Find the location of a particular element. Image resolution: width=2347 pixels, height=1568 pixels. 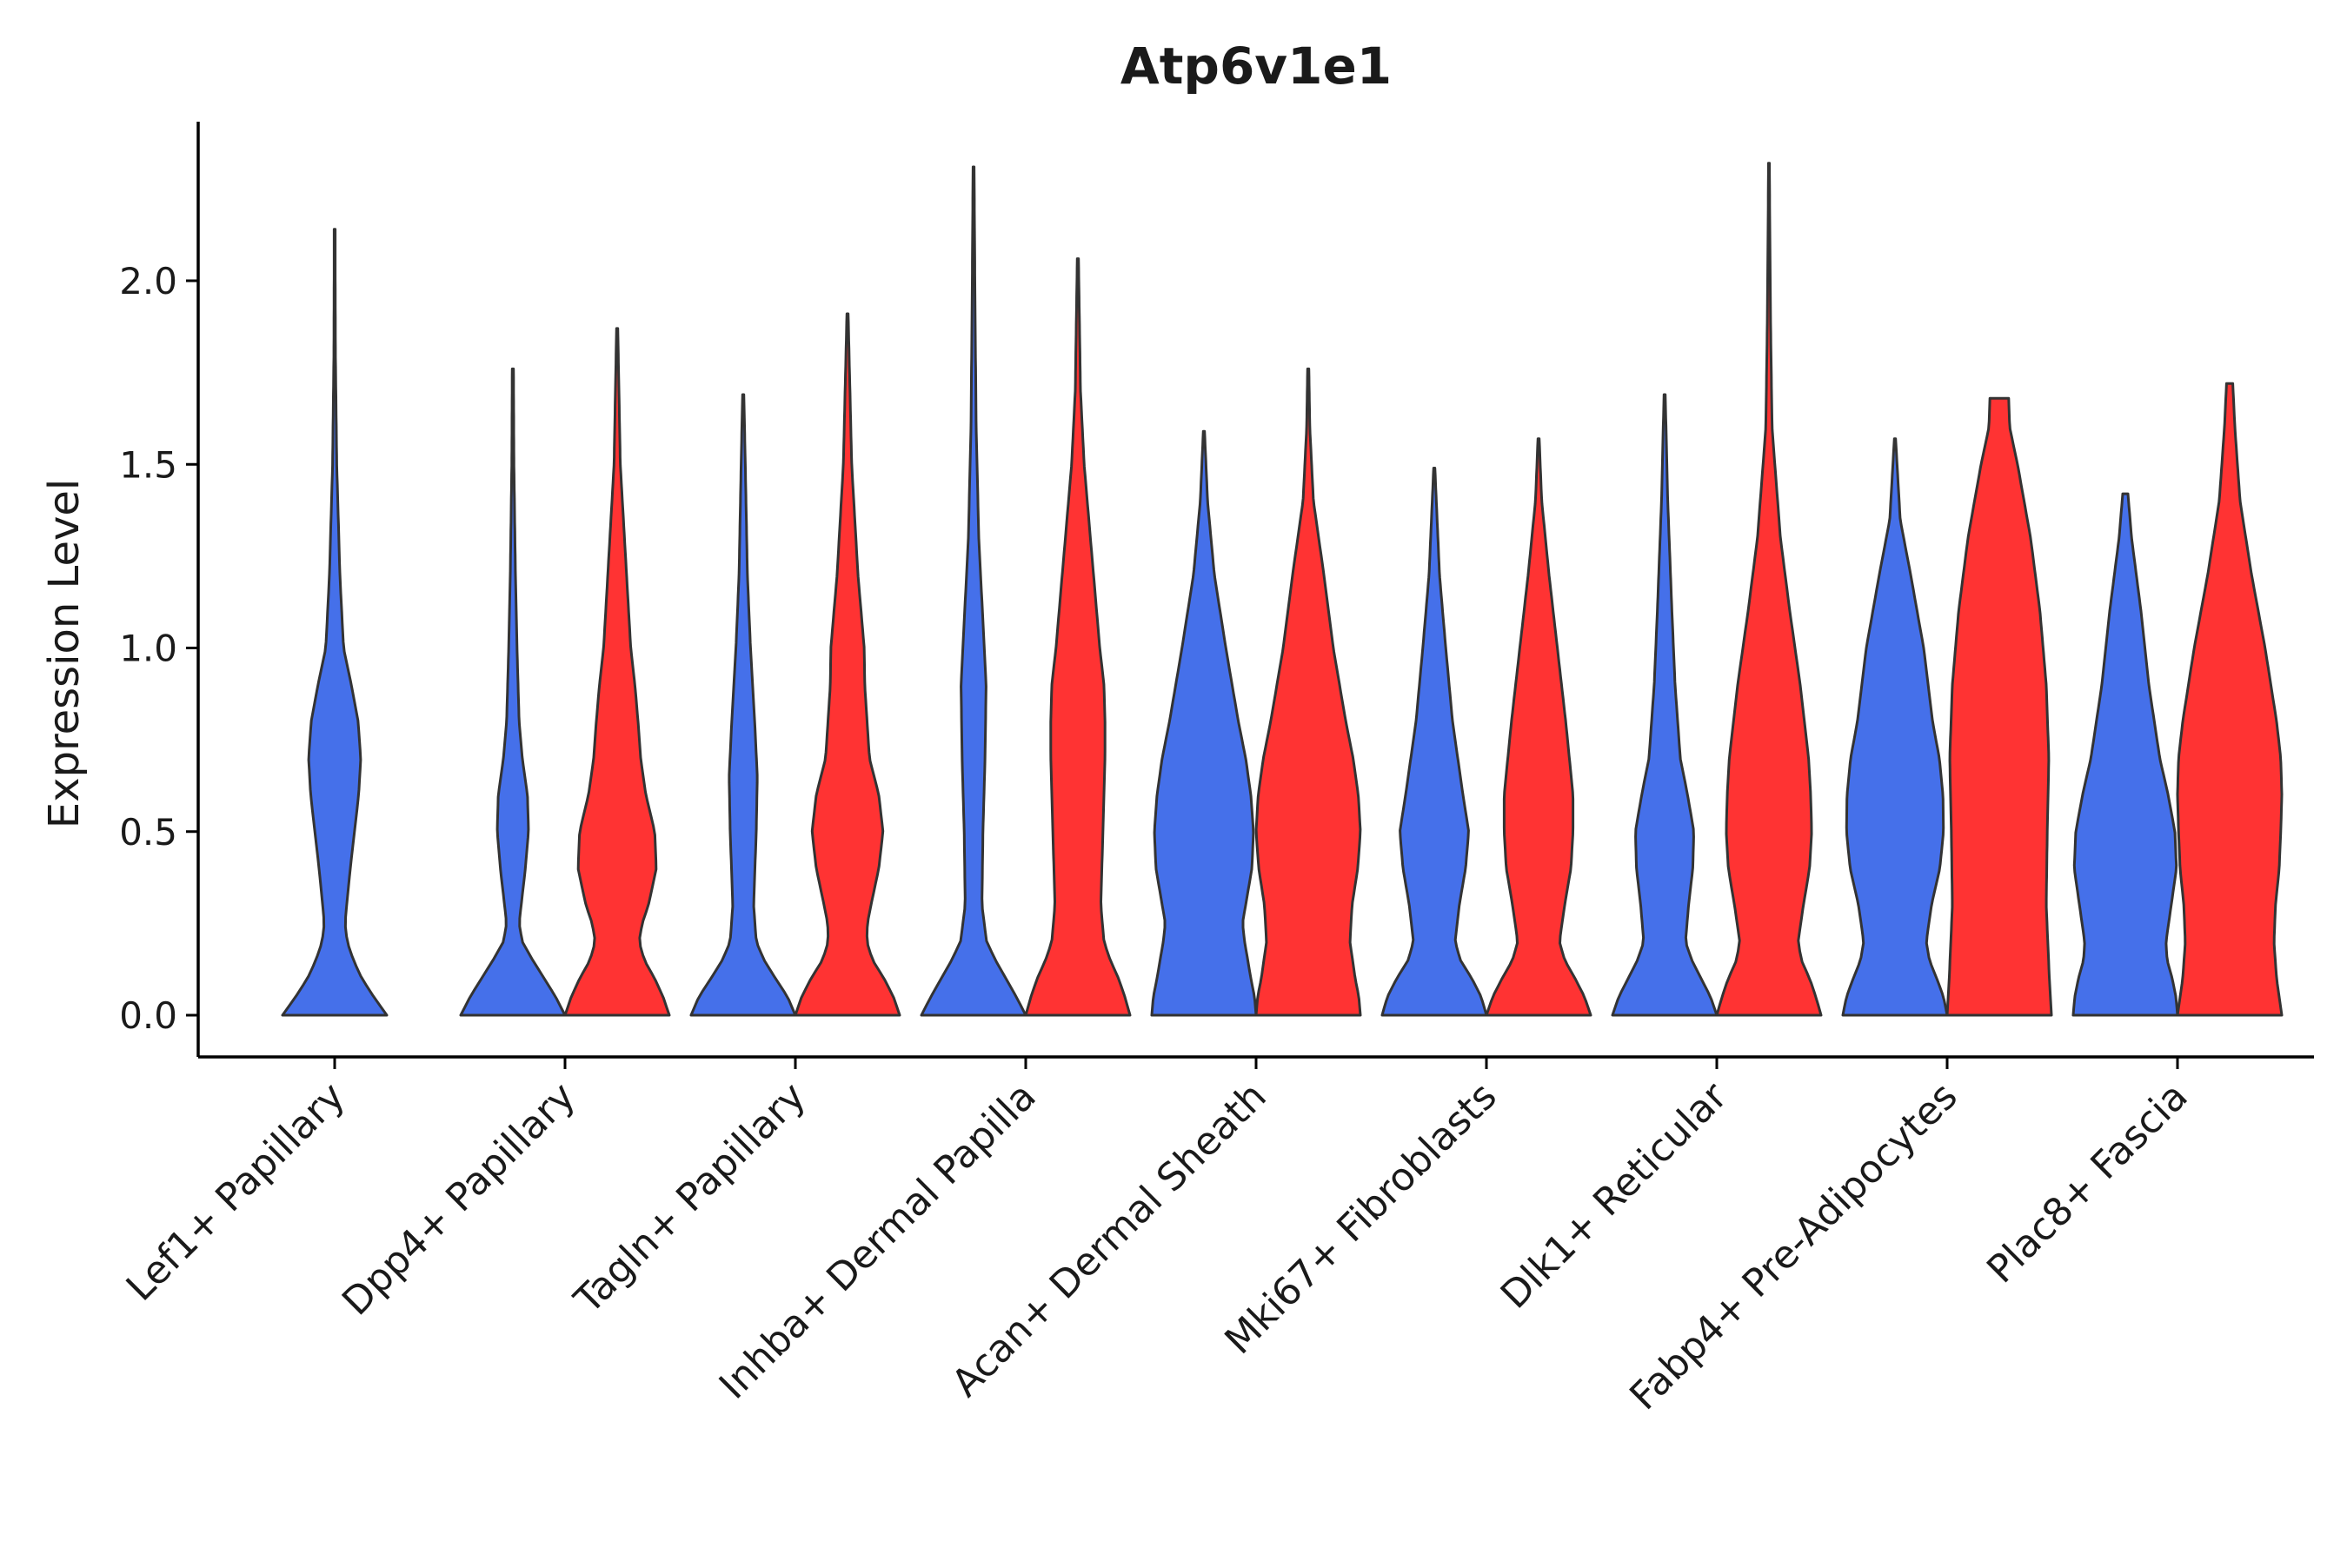

chart-title: Atp6v1e1 is located at coordinates (1256, 66).